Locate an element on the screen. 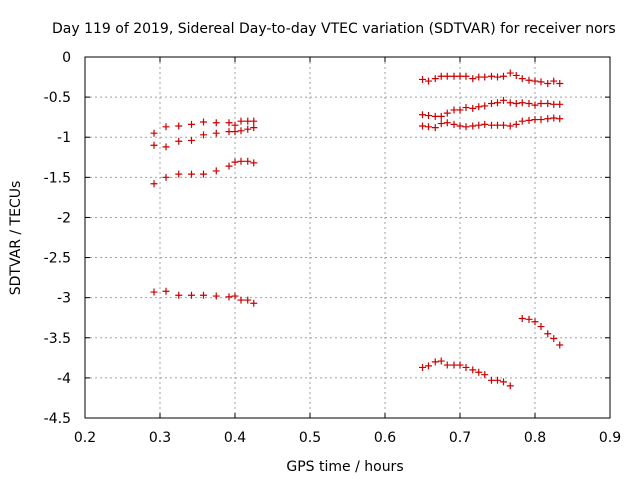 The width and height of the screenshot is (640, 480). series-s7 is located at coordinates (491, 123).